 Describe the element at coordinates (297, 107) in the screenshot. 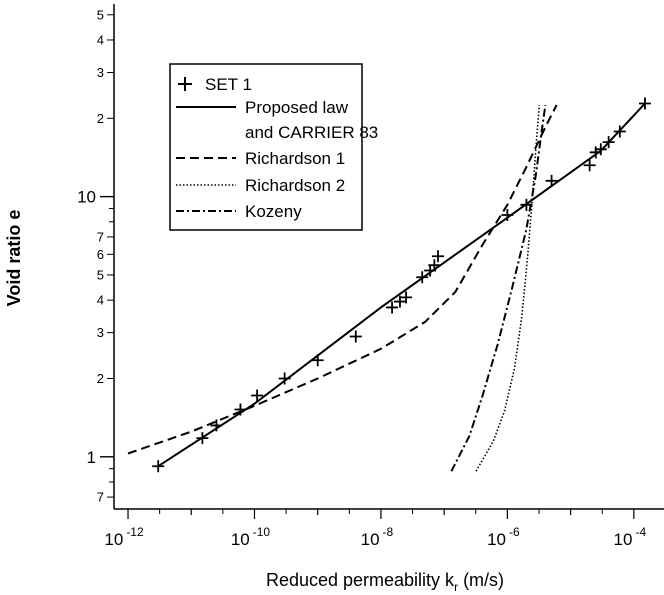

I see `legend-label: Proposed law` at that location.